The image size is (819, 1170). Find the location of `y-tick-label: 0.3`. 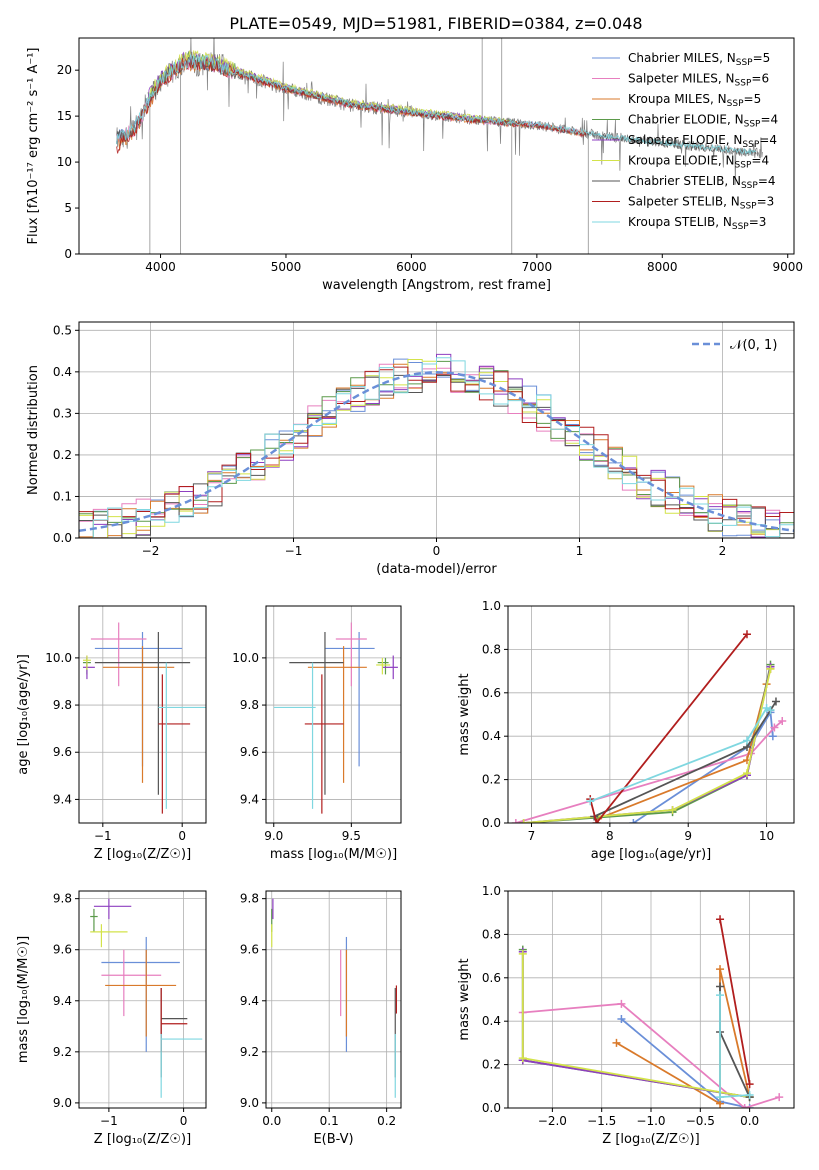

y-tick-label: 0.3 is located at coordinates (62, 413).